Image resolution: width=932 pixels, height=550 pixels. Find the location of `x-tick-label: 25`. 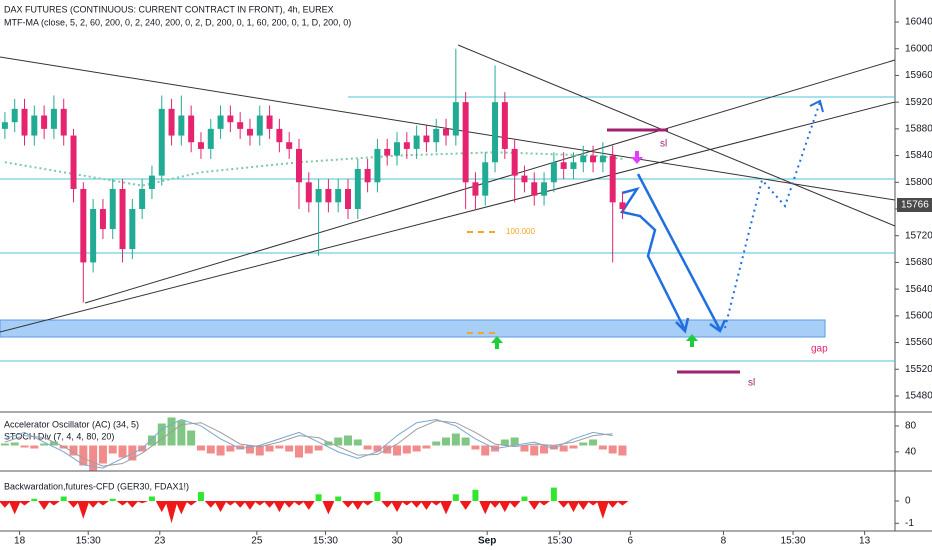

x-tick-label: 25 is located at coordinates (257, 541).